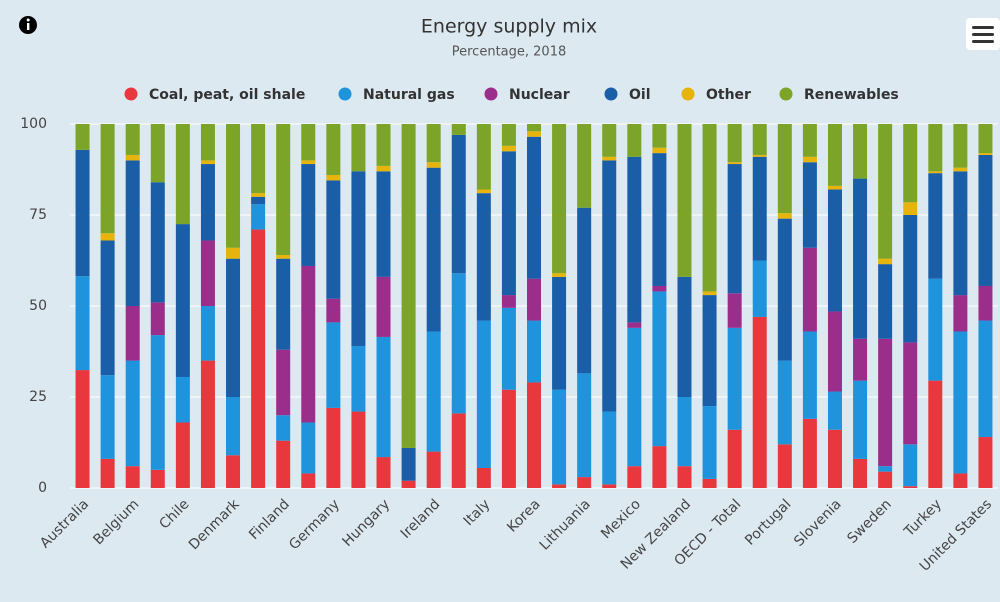 The image size is (1000, 602). Describe the element at coordinates (728, 95) in the screenshot. I see `legend-label: Other` at that location.